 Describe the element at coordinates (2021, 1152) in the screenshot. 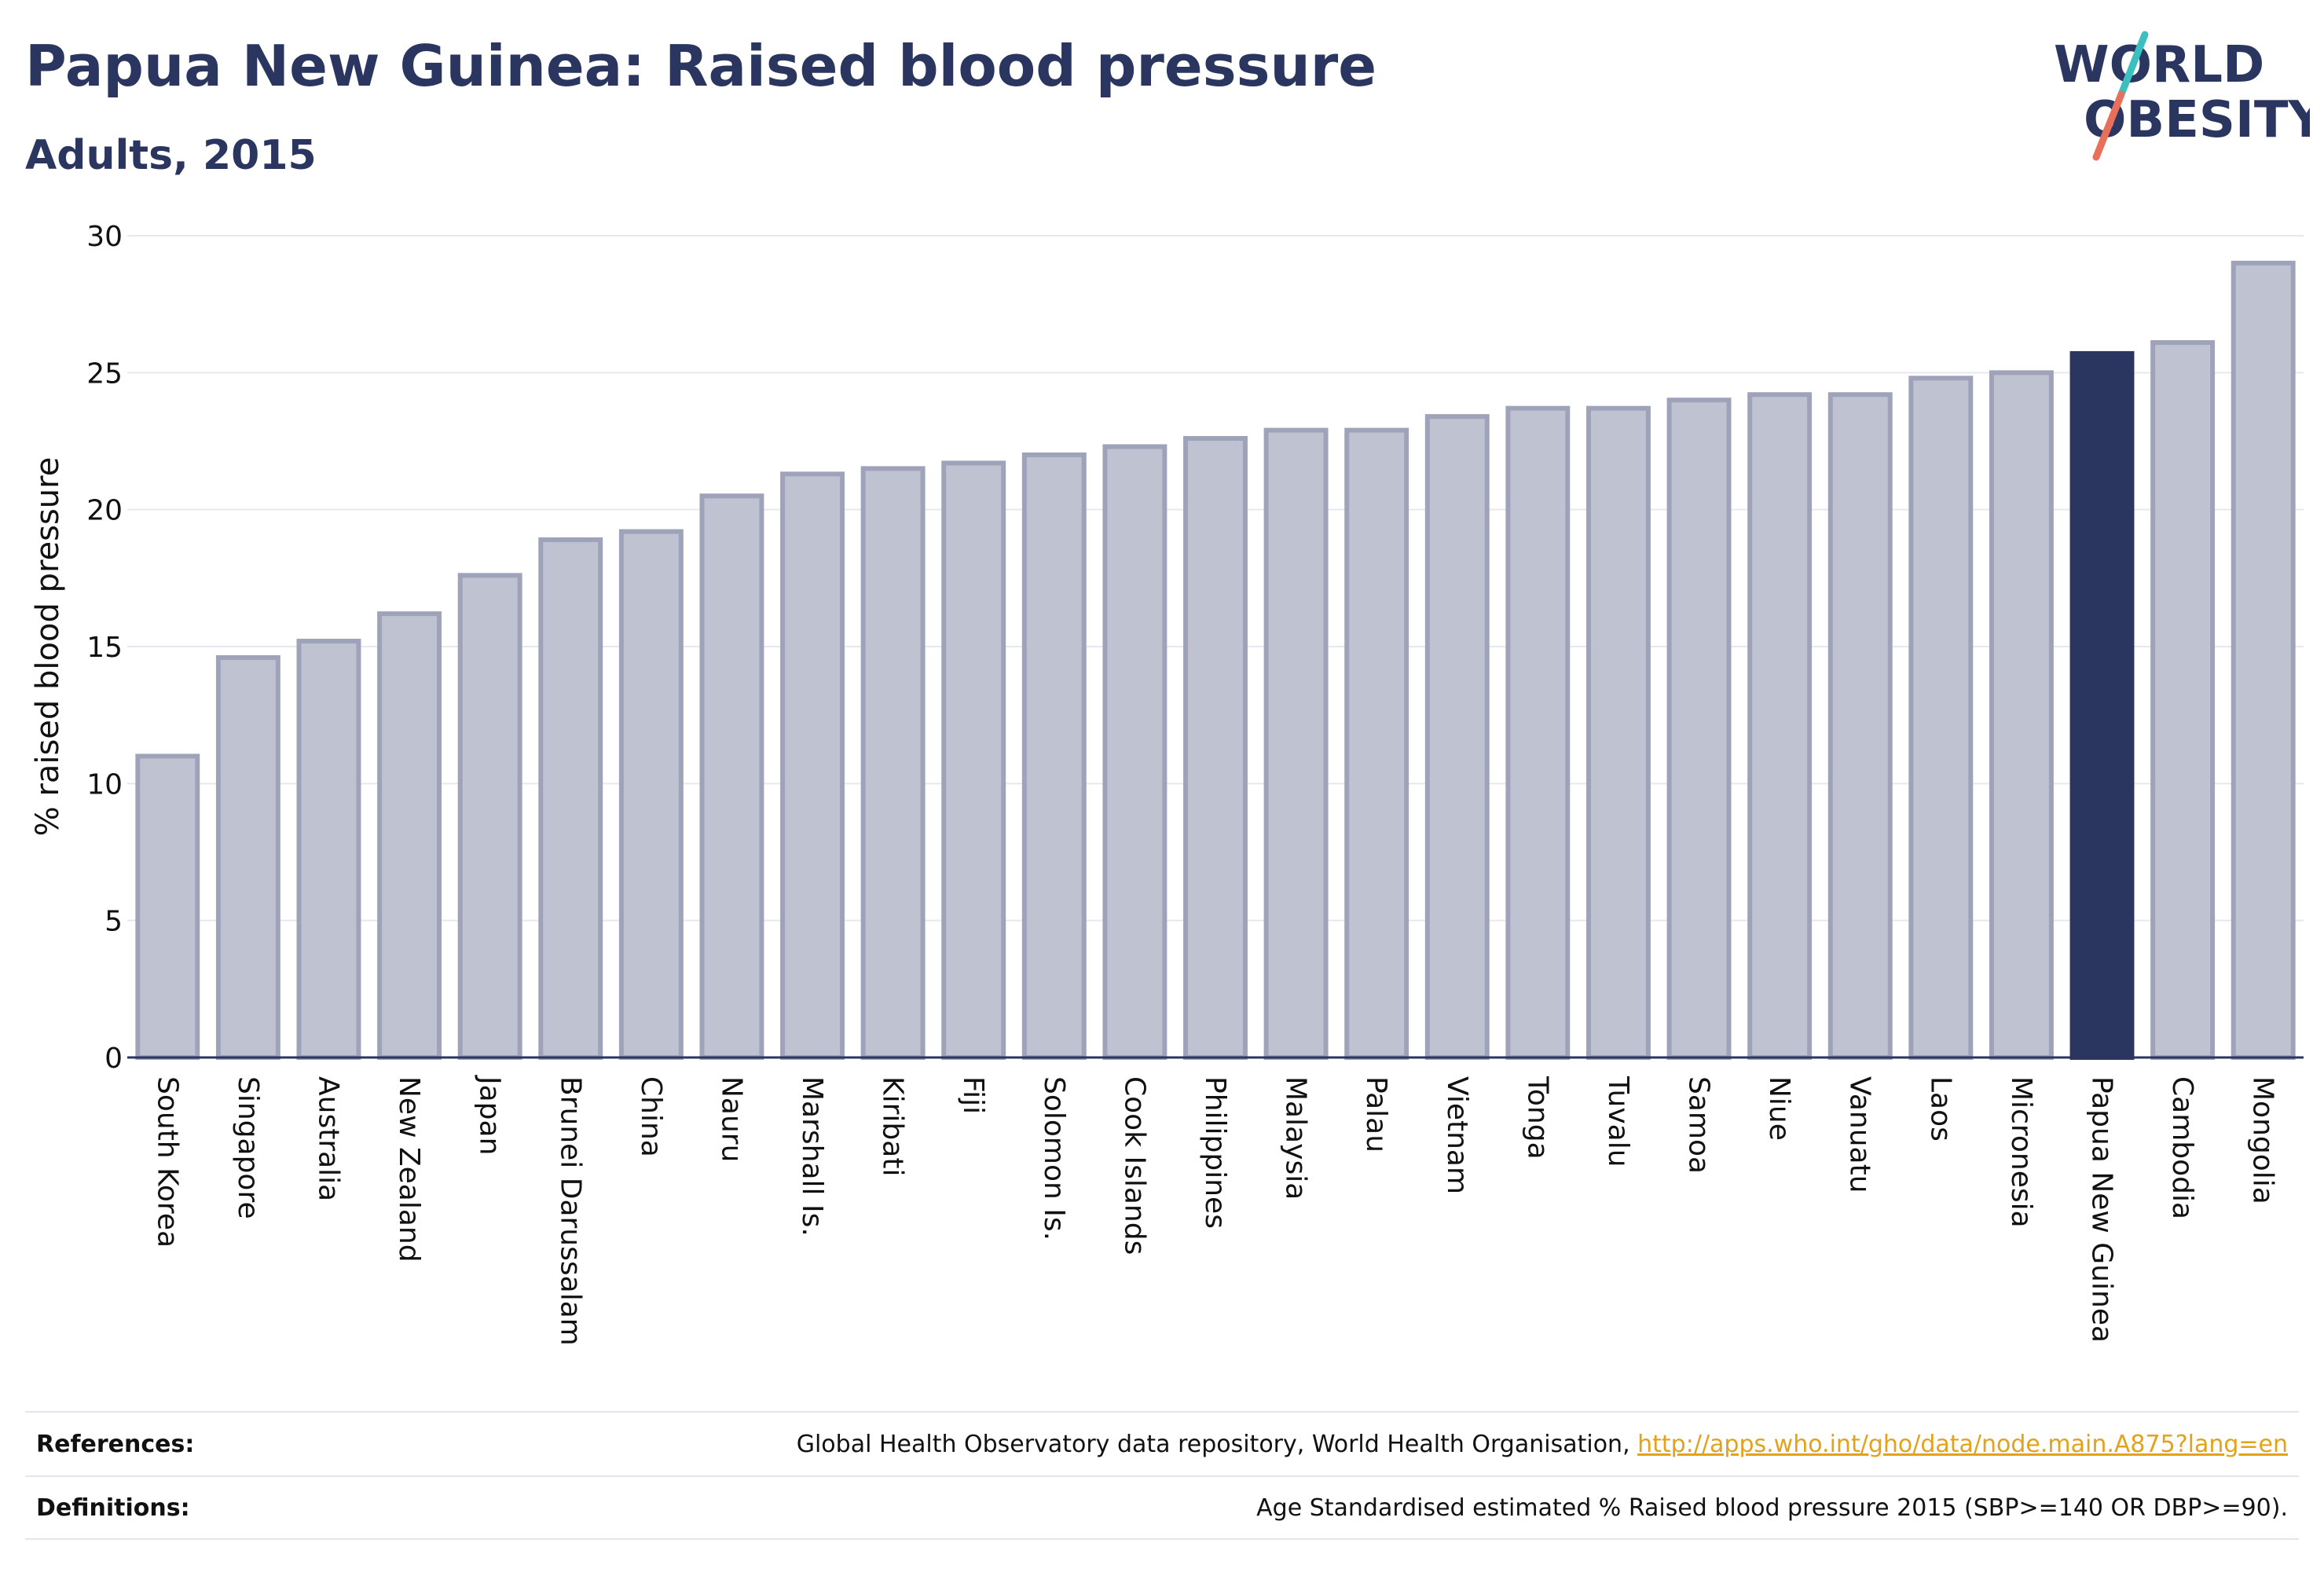

I see `x-tick-label: Micronesia` at that location.